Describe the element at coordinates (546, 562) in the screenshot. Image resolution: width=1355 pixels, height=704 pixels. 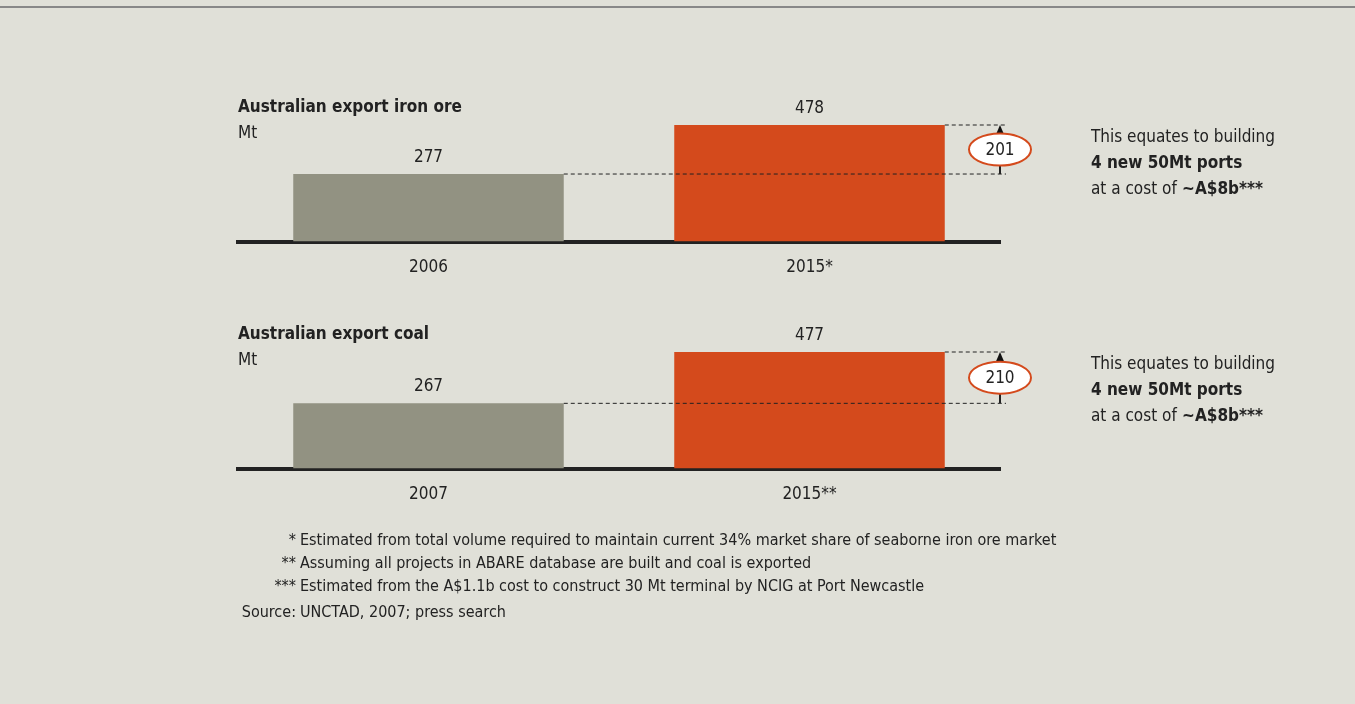
I see `text: ** Assuming all projects in ABARE database are built and coal is exported` at that location.